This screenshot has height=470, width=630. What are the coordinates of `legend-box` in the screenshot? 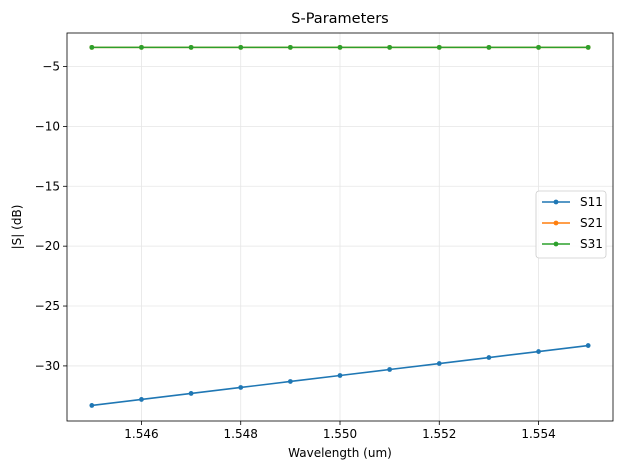 It's located at (571, 224).